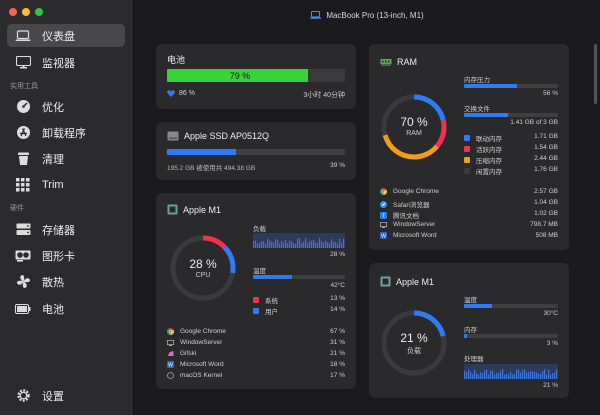  What do you see at coordinates (383, 215) in the screenshot?
I see `tencent-docs-icon: T` at bounding box center [383, 215].